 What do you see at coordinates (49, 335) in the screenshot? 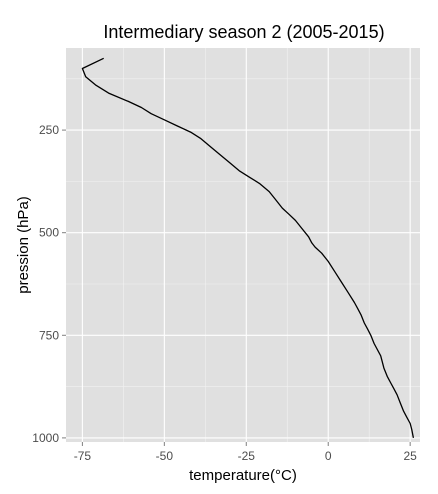
I see `y-tick-label: 750` at bounding box center [49, 335].